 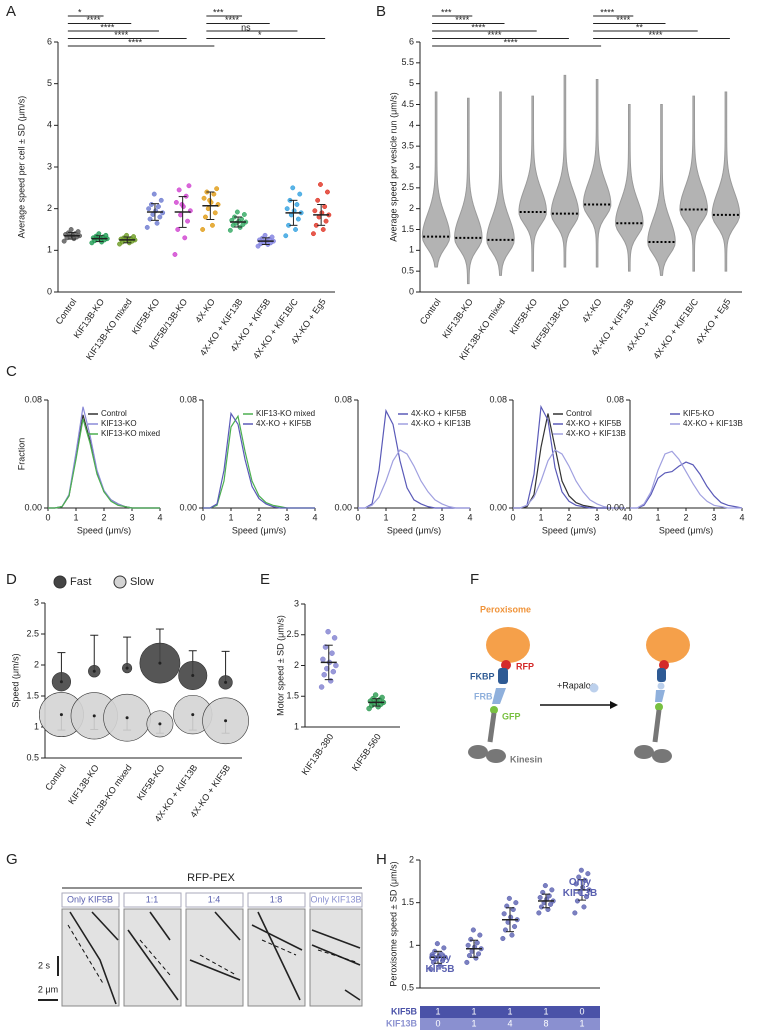 I want to click on y-tick-label: 3.5, so click(x=407, y=146).